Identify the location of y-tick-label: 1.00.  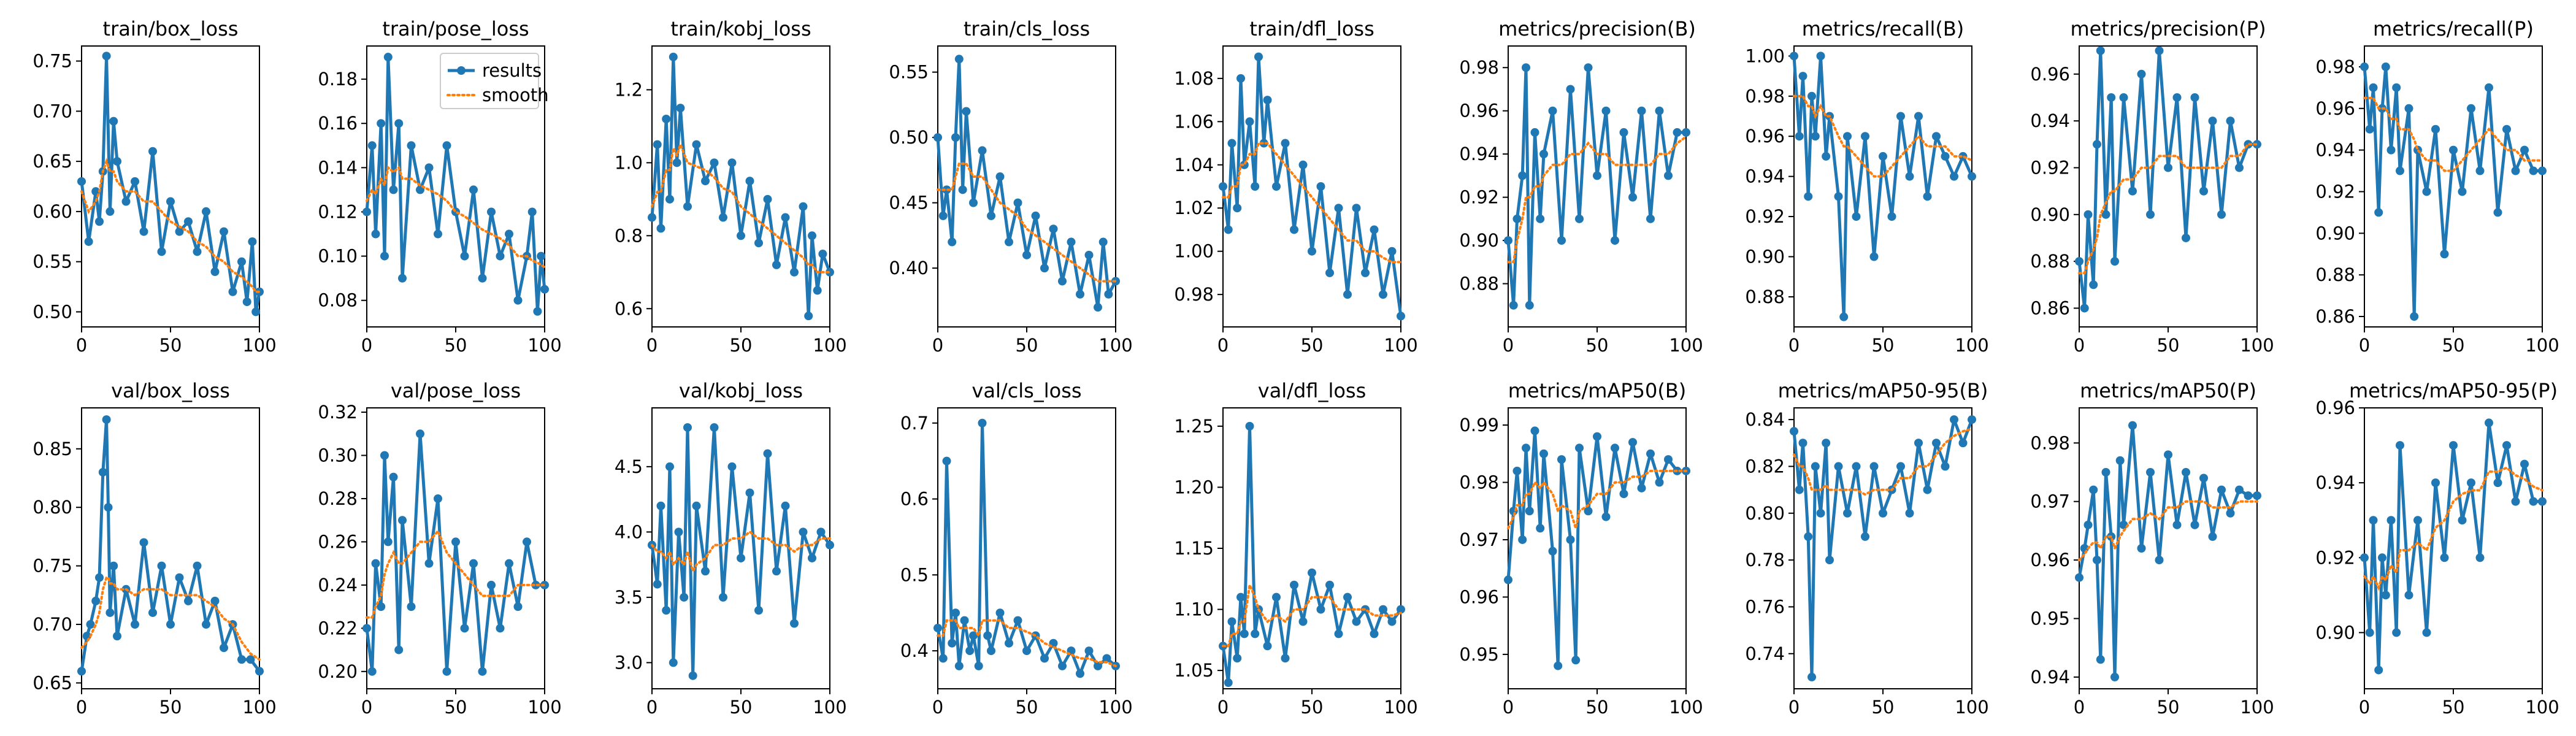
(1194, 251).